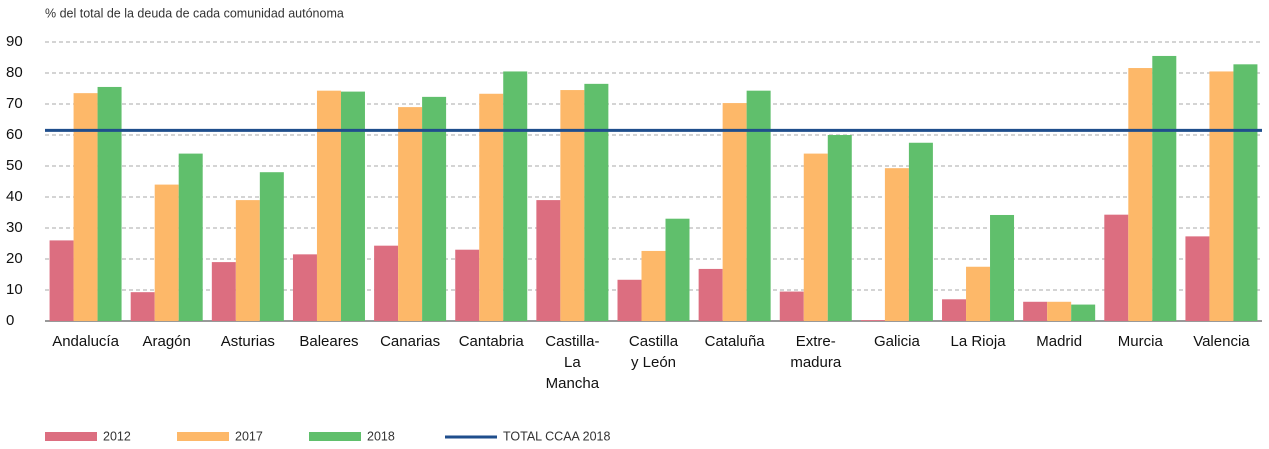 The width and height of the screenshot is (1269, 449). I want to click on x-tick-label: Murcia, so click(1141, 341).